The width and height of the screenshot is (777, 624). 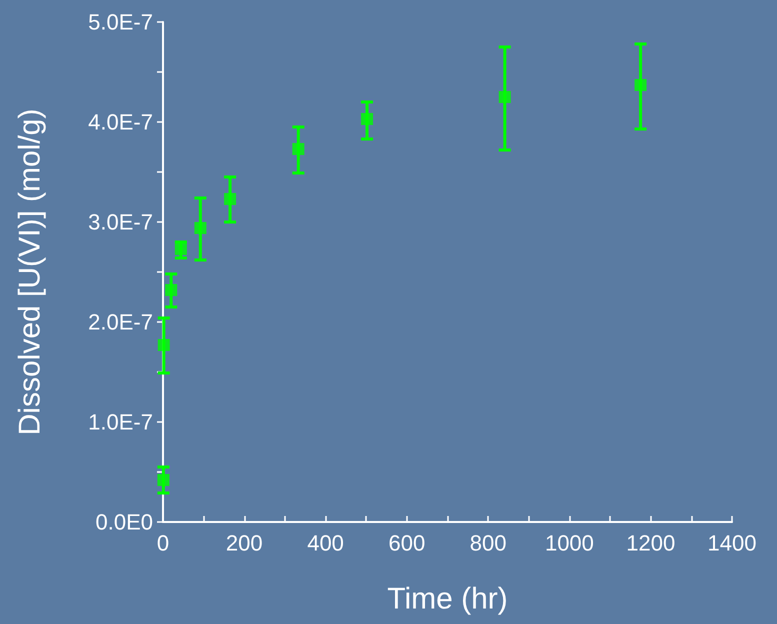 What do you see at coordinates (407, 543) in the screenshot?
I see `x-tick-label: 600` at bounding box center [407, 543].